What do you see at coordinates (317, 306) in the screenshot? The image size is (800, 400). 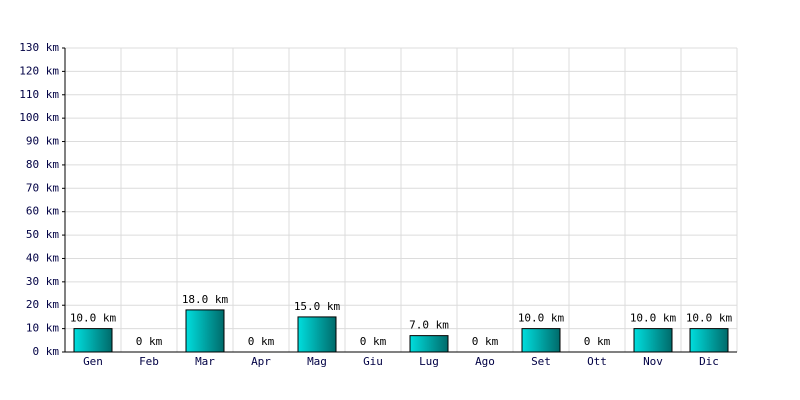 I see `value-label: 15.0 km` at bounding box center [317, 306].